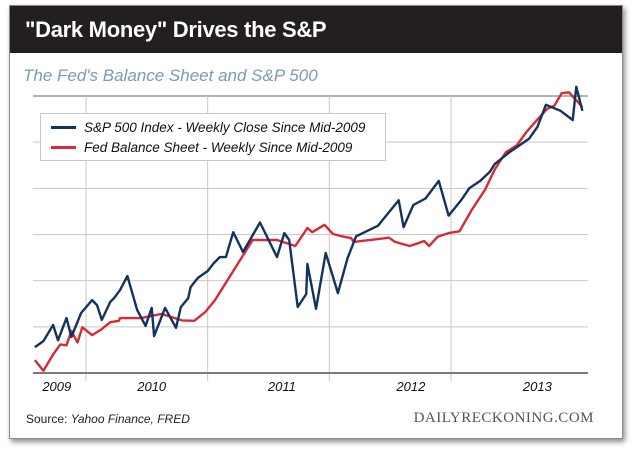 The width and height of the screenshot is (640, 452). I want to click on title-bar: "Dark Money" Drives the S&P, so click(316, 29).